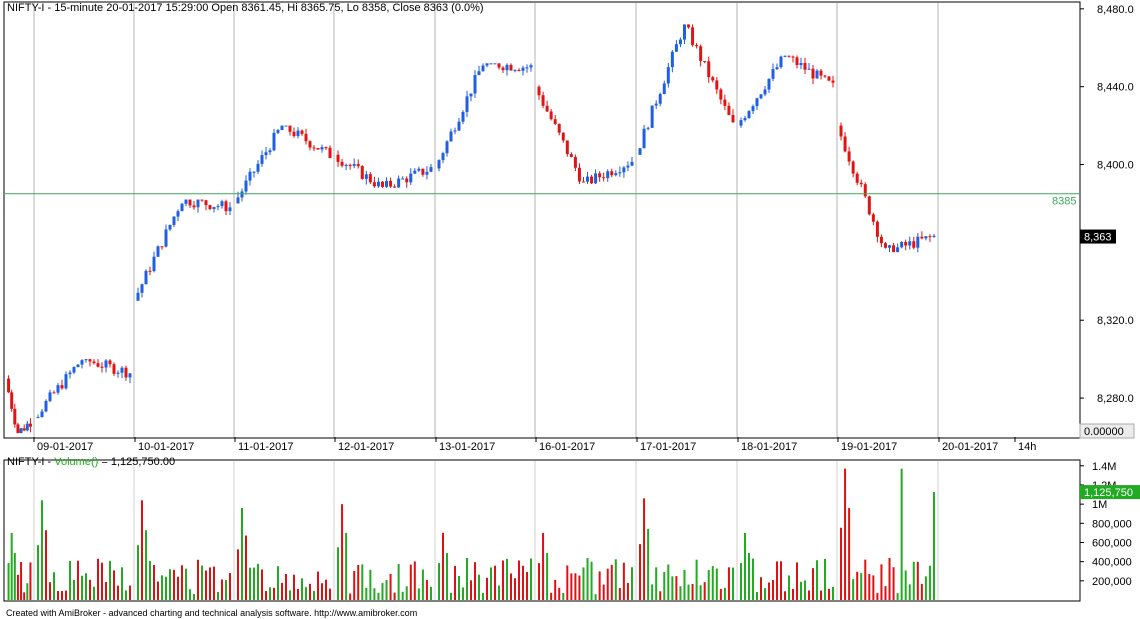  I want to click on date-label: 14h, so click(1027, 447).